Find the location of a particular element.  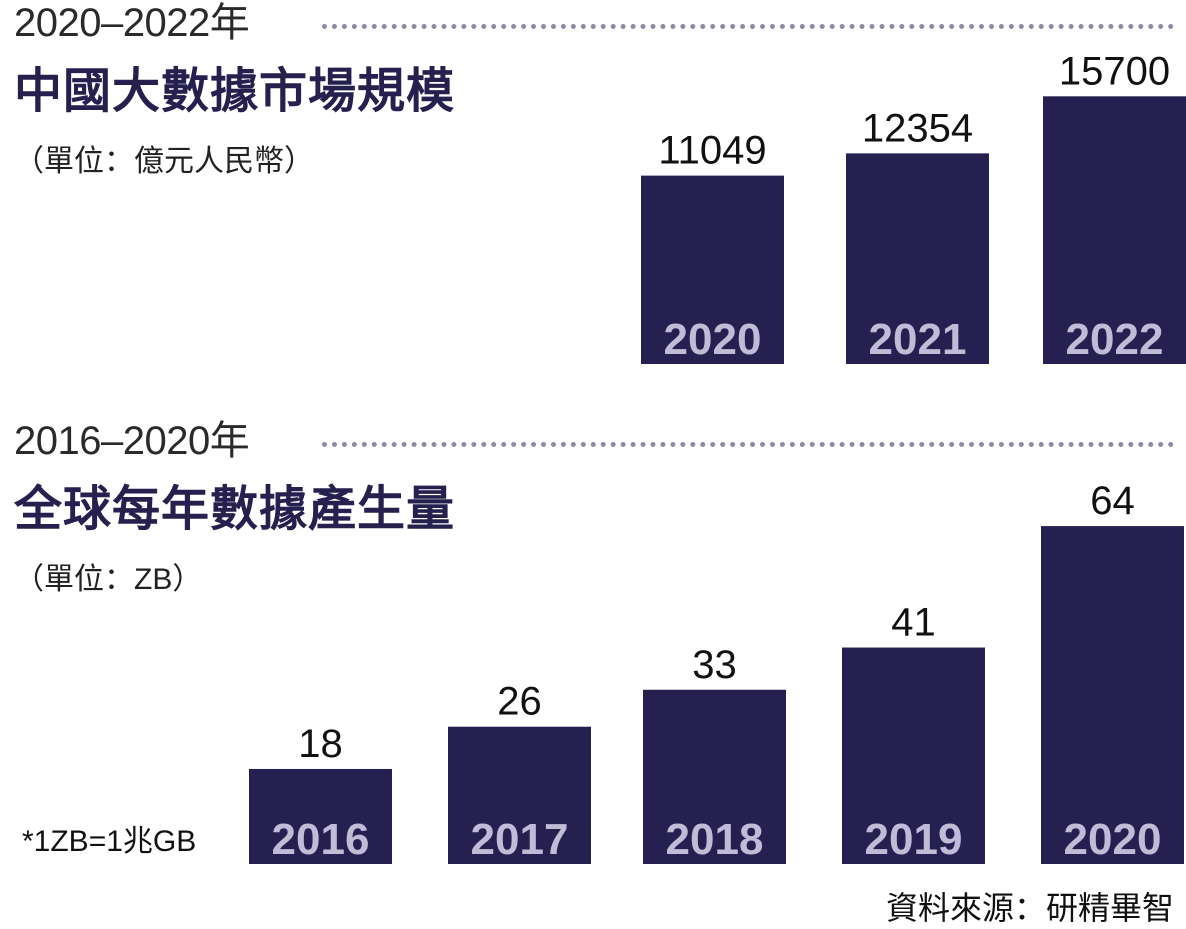

unit-label: （單位：ZB） is located at coordinates (108, 579).